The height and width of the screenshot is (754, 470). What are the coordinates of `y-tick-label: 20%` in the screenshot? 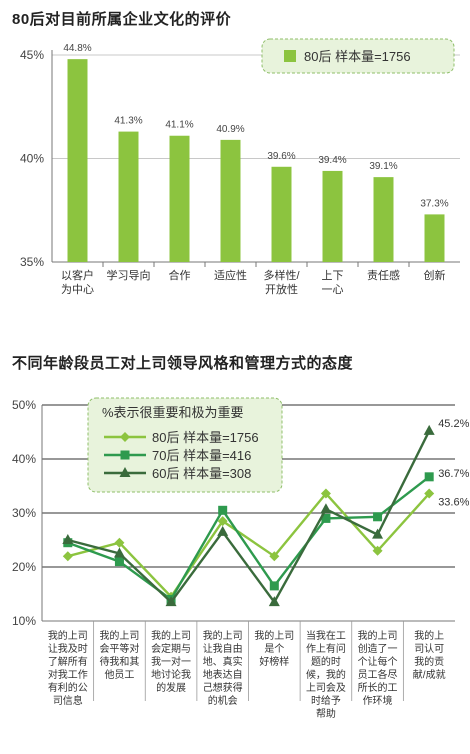 It's located at (24, 567).